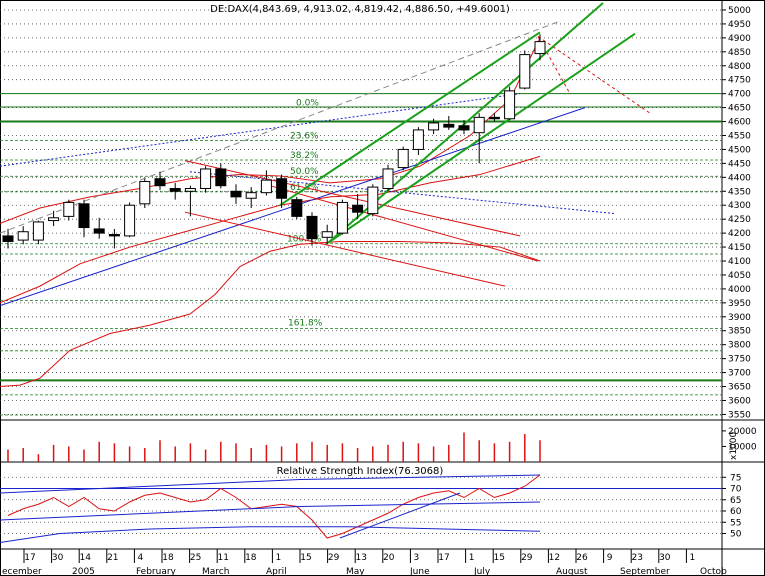 Image resolution: width=765 pixels, height=576 pixels. I want to click on price-tick-label: 3850, so click(739, 332).